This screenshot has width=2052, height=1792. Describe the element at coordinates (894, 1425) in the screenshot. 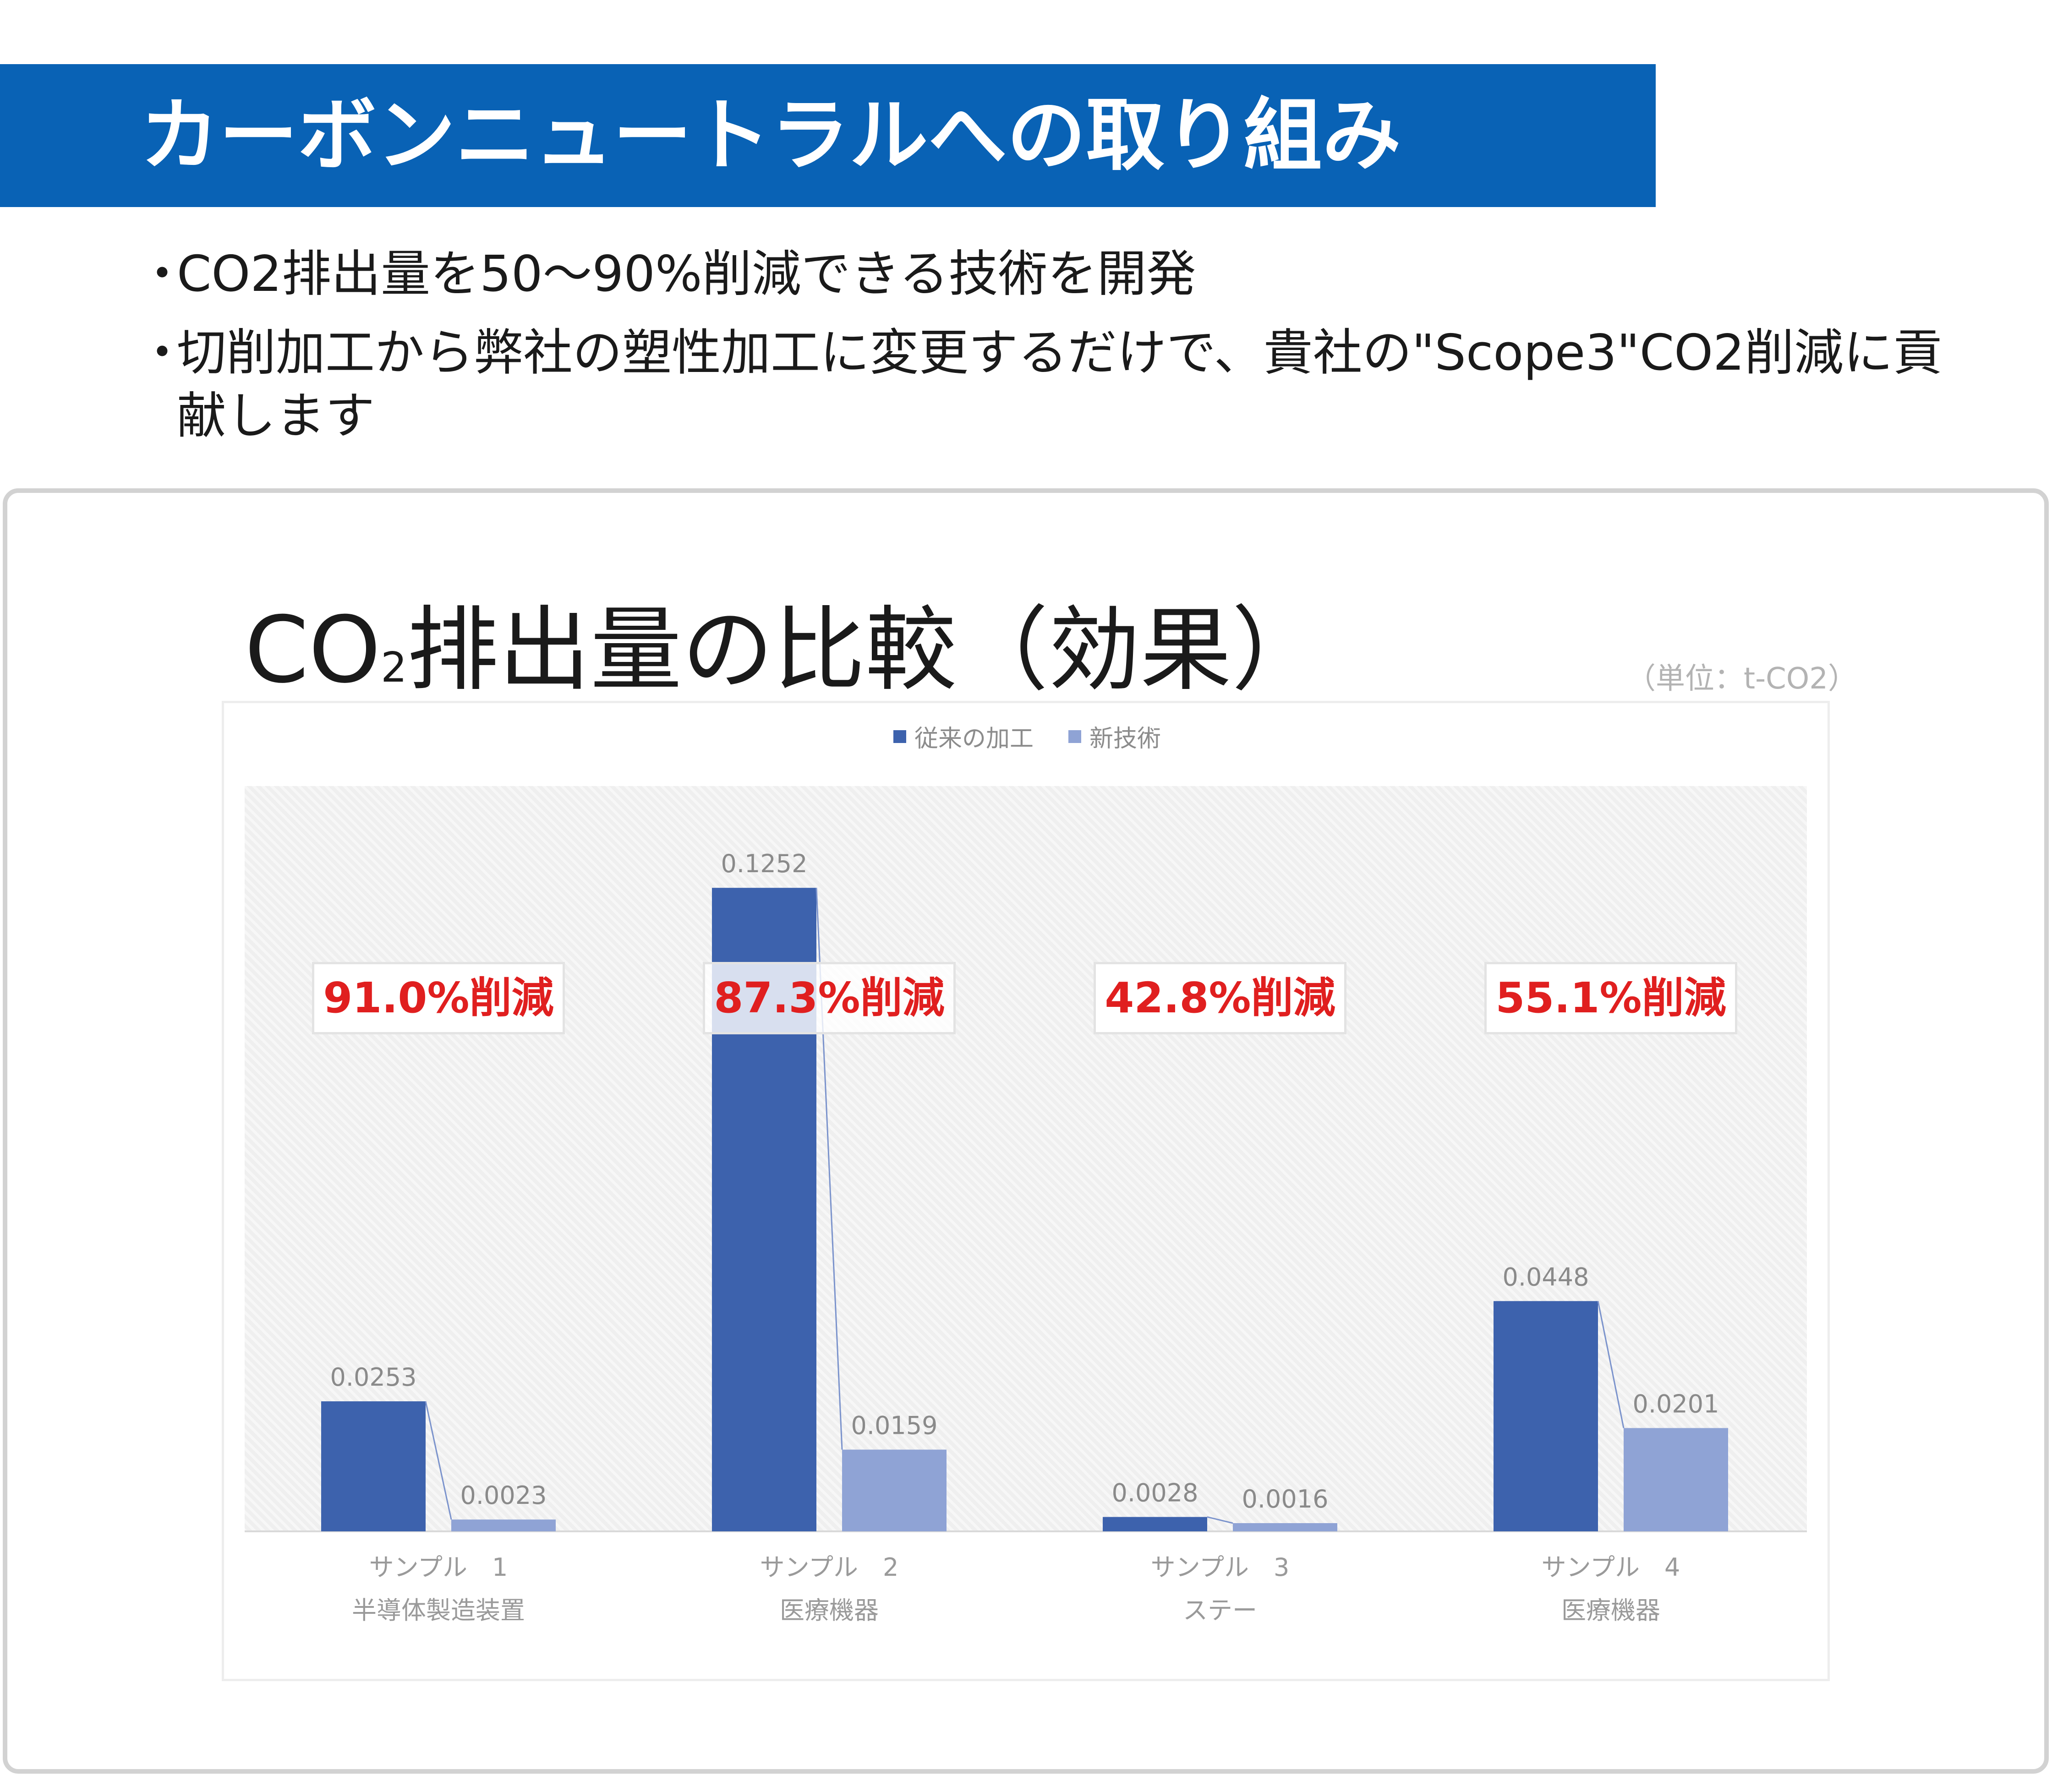

I see `data-label: 0.0159` at that location.